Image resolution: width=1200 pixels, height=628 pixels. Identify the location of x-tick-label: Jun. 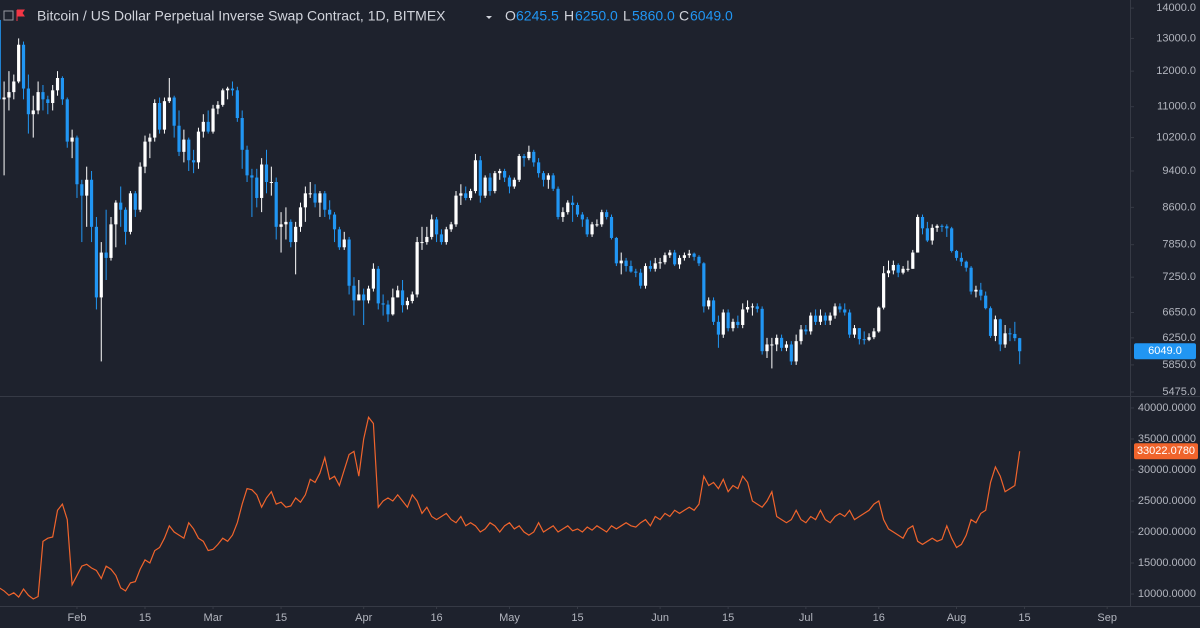
(660, 618).